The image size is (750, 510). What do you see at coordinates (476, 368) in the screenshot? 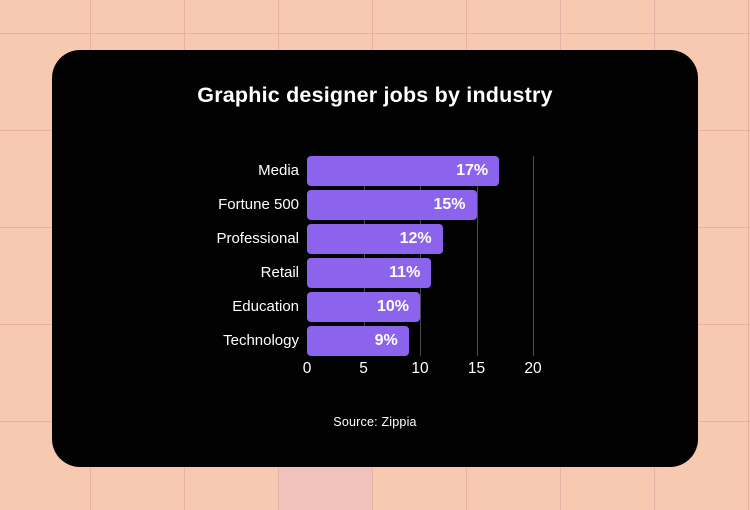
I see `x-tick-label: 15` at bounding box center [476, 368].